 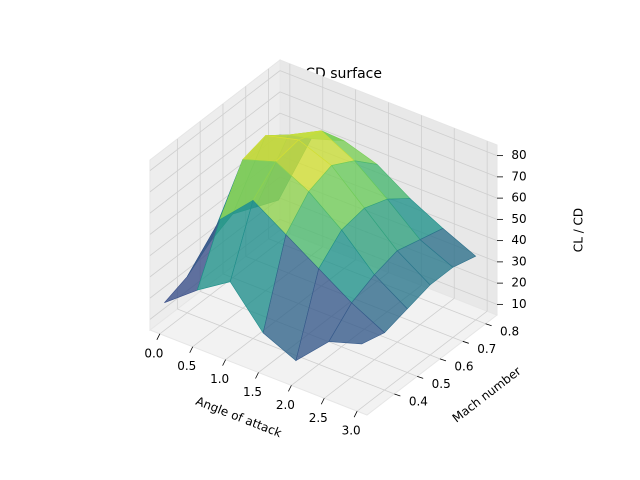 I want to click on x-tick-label: 1.5, so click(x=252, y=392).